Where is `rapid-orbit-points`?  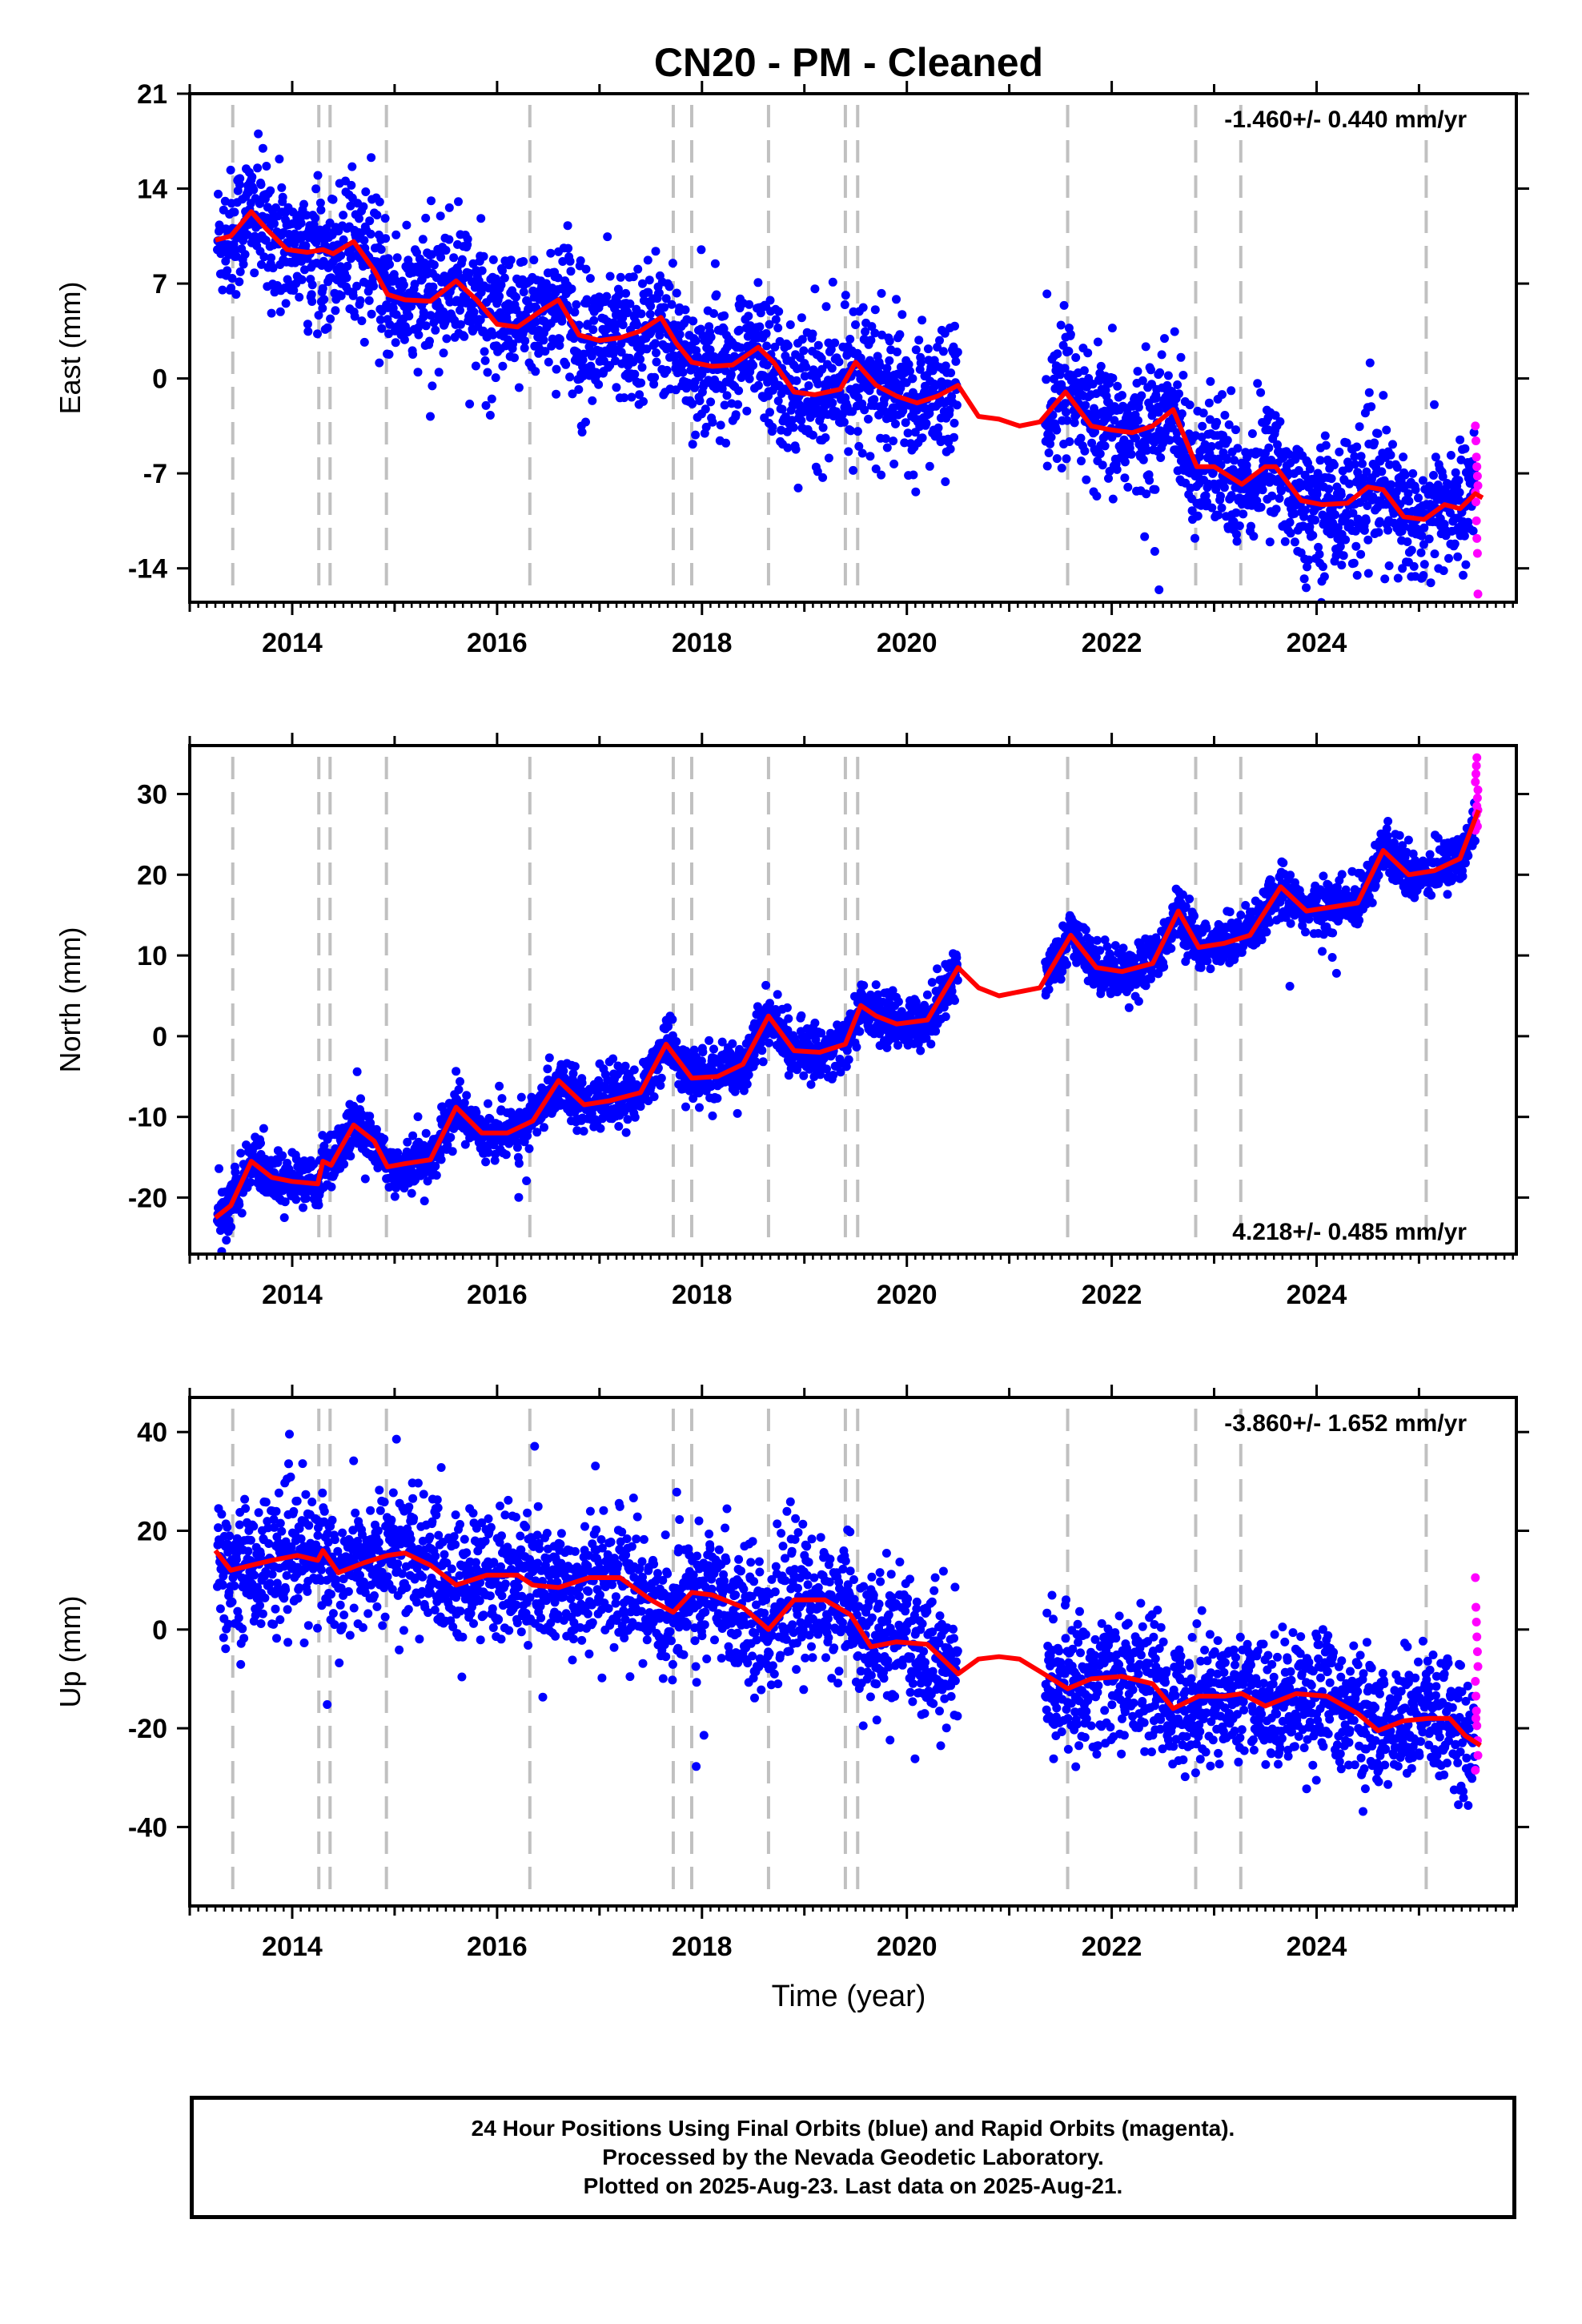 rapid-orbit-points is located at coordinates (1477, 510).